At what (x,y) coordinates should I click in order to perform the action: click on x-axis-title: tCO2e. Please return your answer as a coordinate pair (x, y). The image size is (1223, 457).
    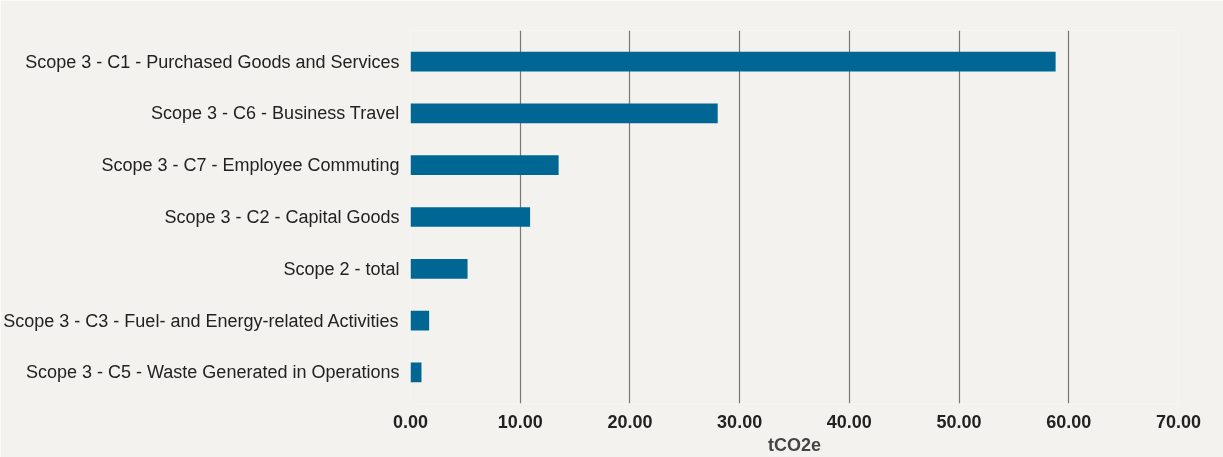
    Looking at the image, I should click on (794, 444).